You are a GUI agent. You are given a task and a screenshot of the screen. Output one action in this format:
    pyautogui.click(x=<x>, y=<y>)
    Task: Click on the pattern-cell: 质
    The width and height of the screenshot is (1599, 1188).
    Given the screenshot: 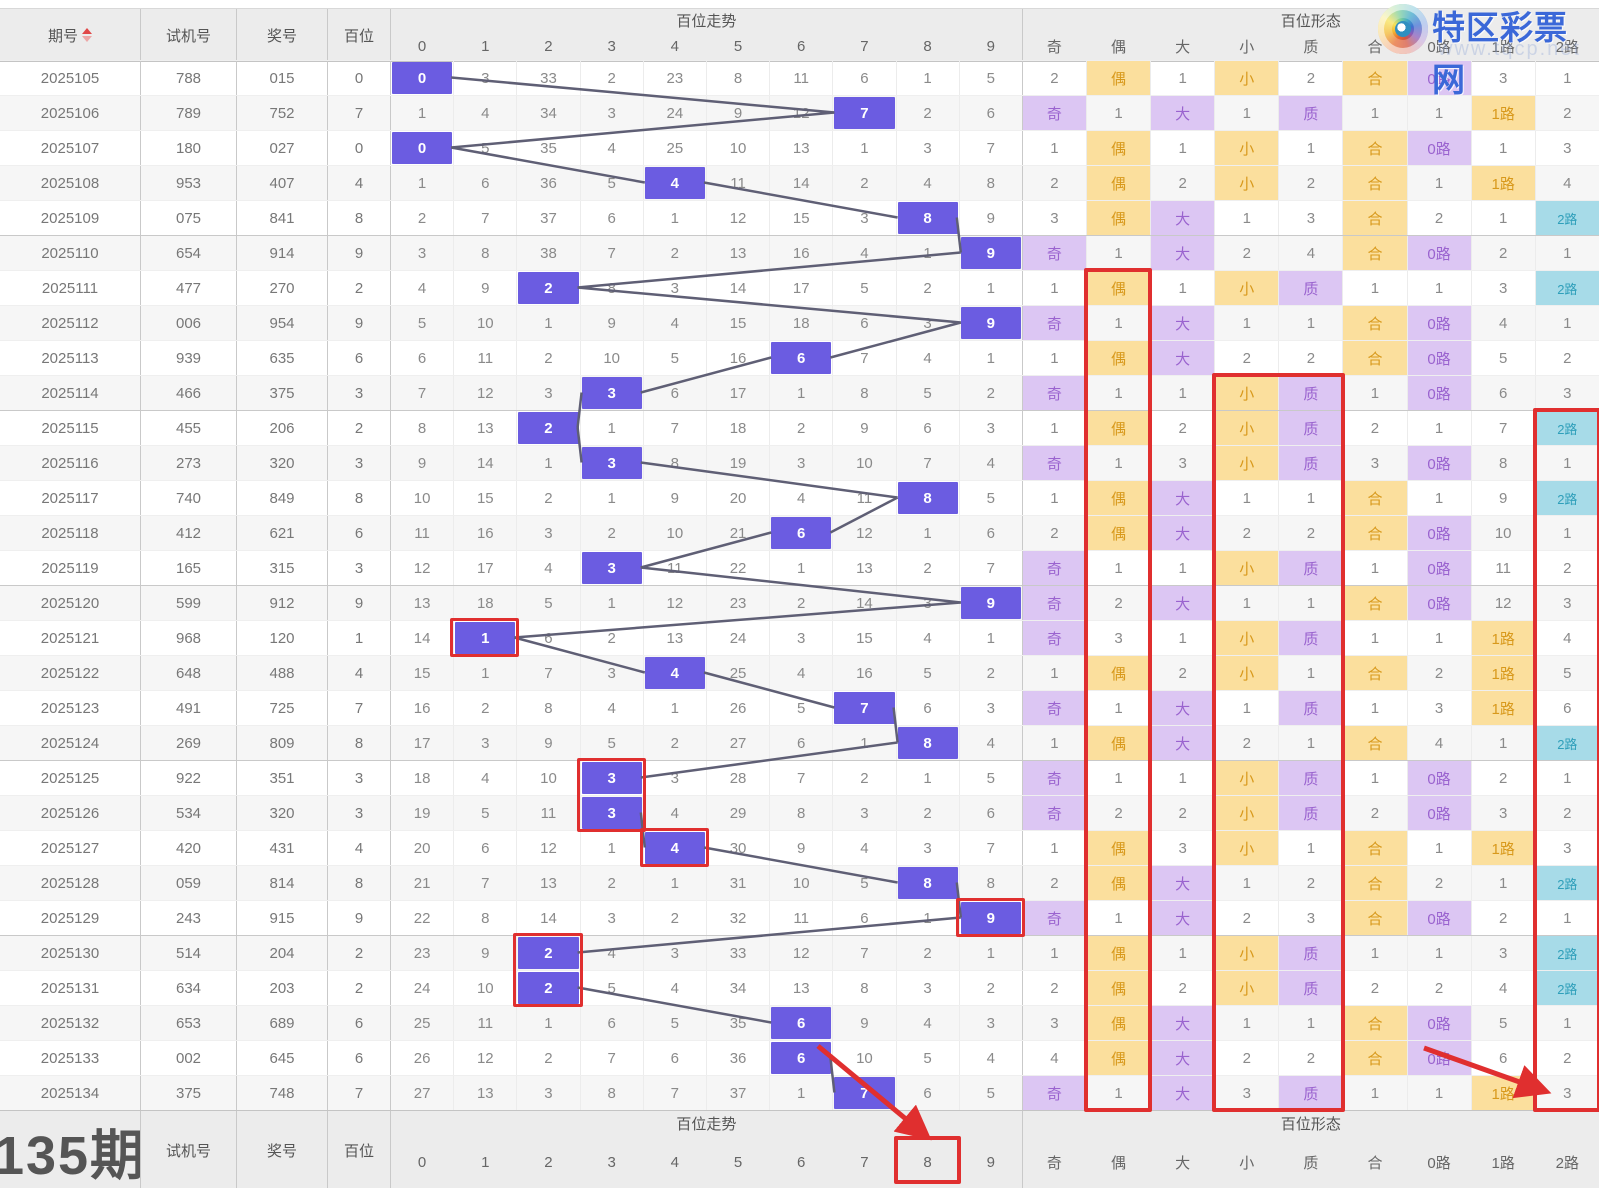 What is the action you would take?
    pyautogui.click(x=1310, y=428)
    